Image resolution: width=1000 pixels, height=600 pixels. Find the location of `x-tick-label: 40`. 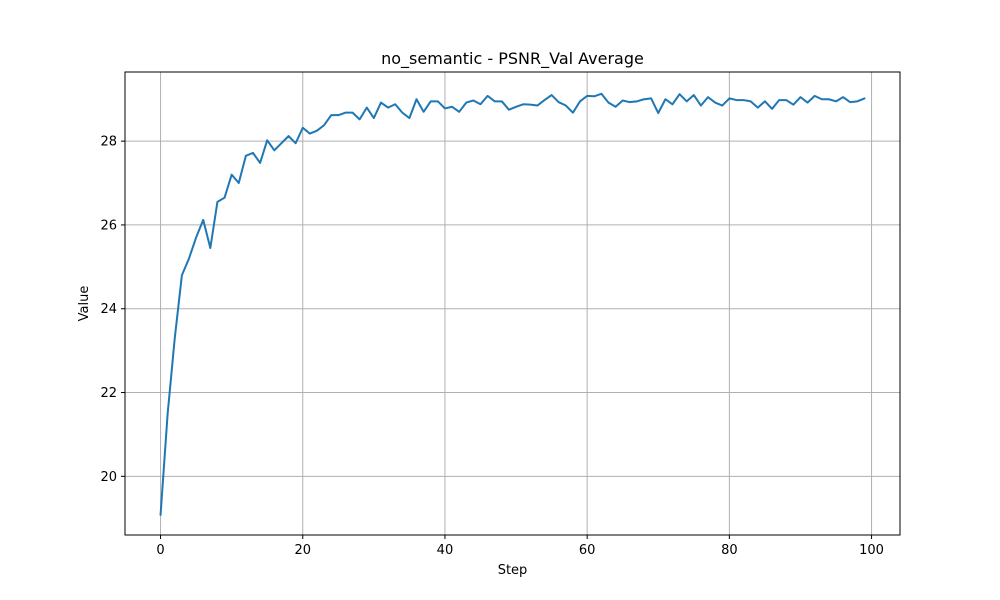

x-tick-label: 40 is located at coordinates (445, 550).